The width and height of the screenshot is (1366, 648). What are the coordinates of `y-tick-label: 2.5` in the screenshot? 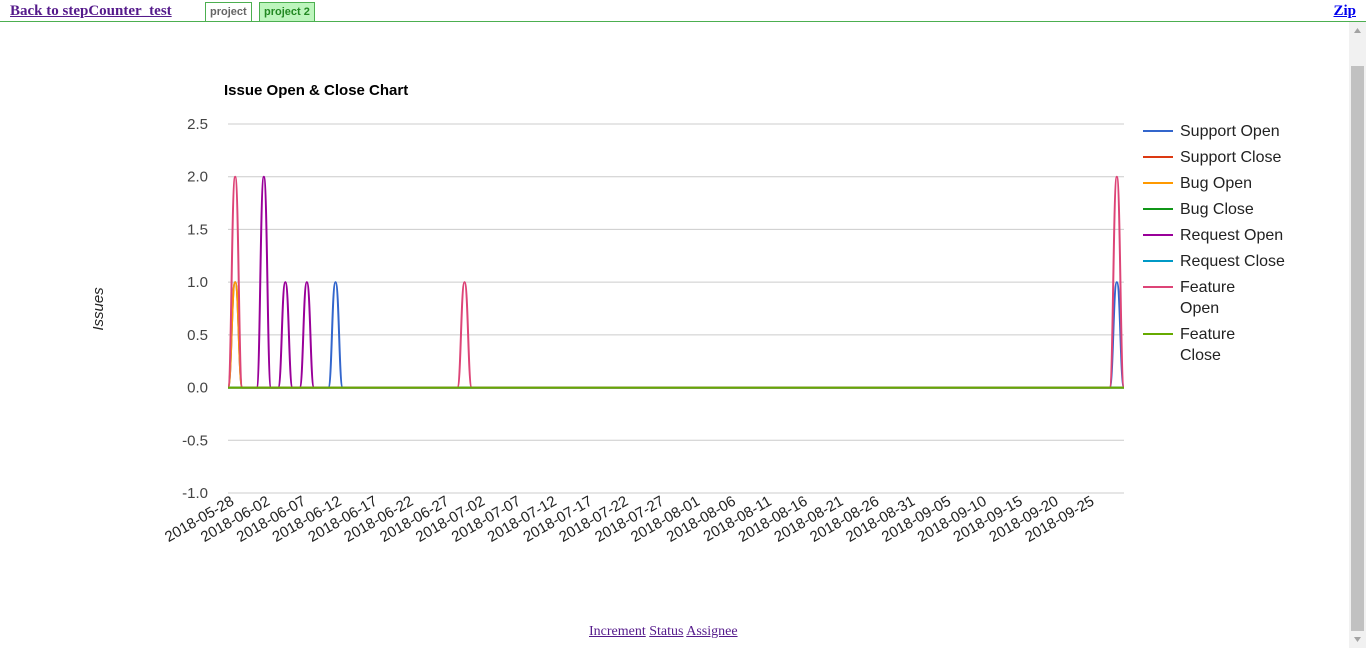 It's located at (197, 124).